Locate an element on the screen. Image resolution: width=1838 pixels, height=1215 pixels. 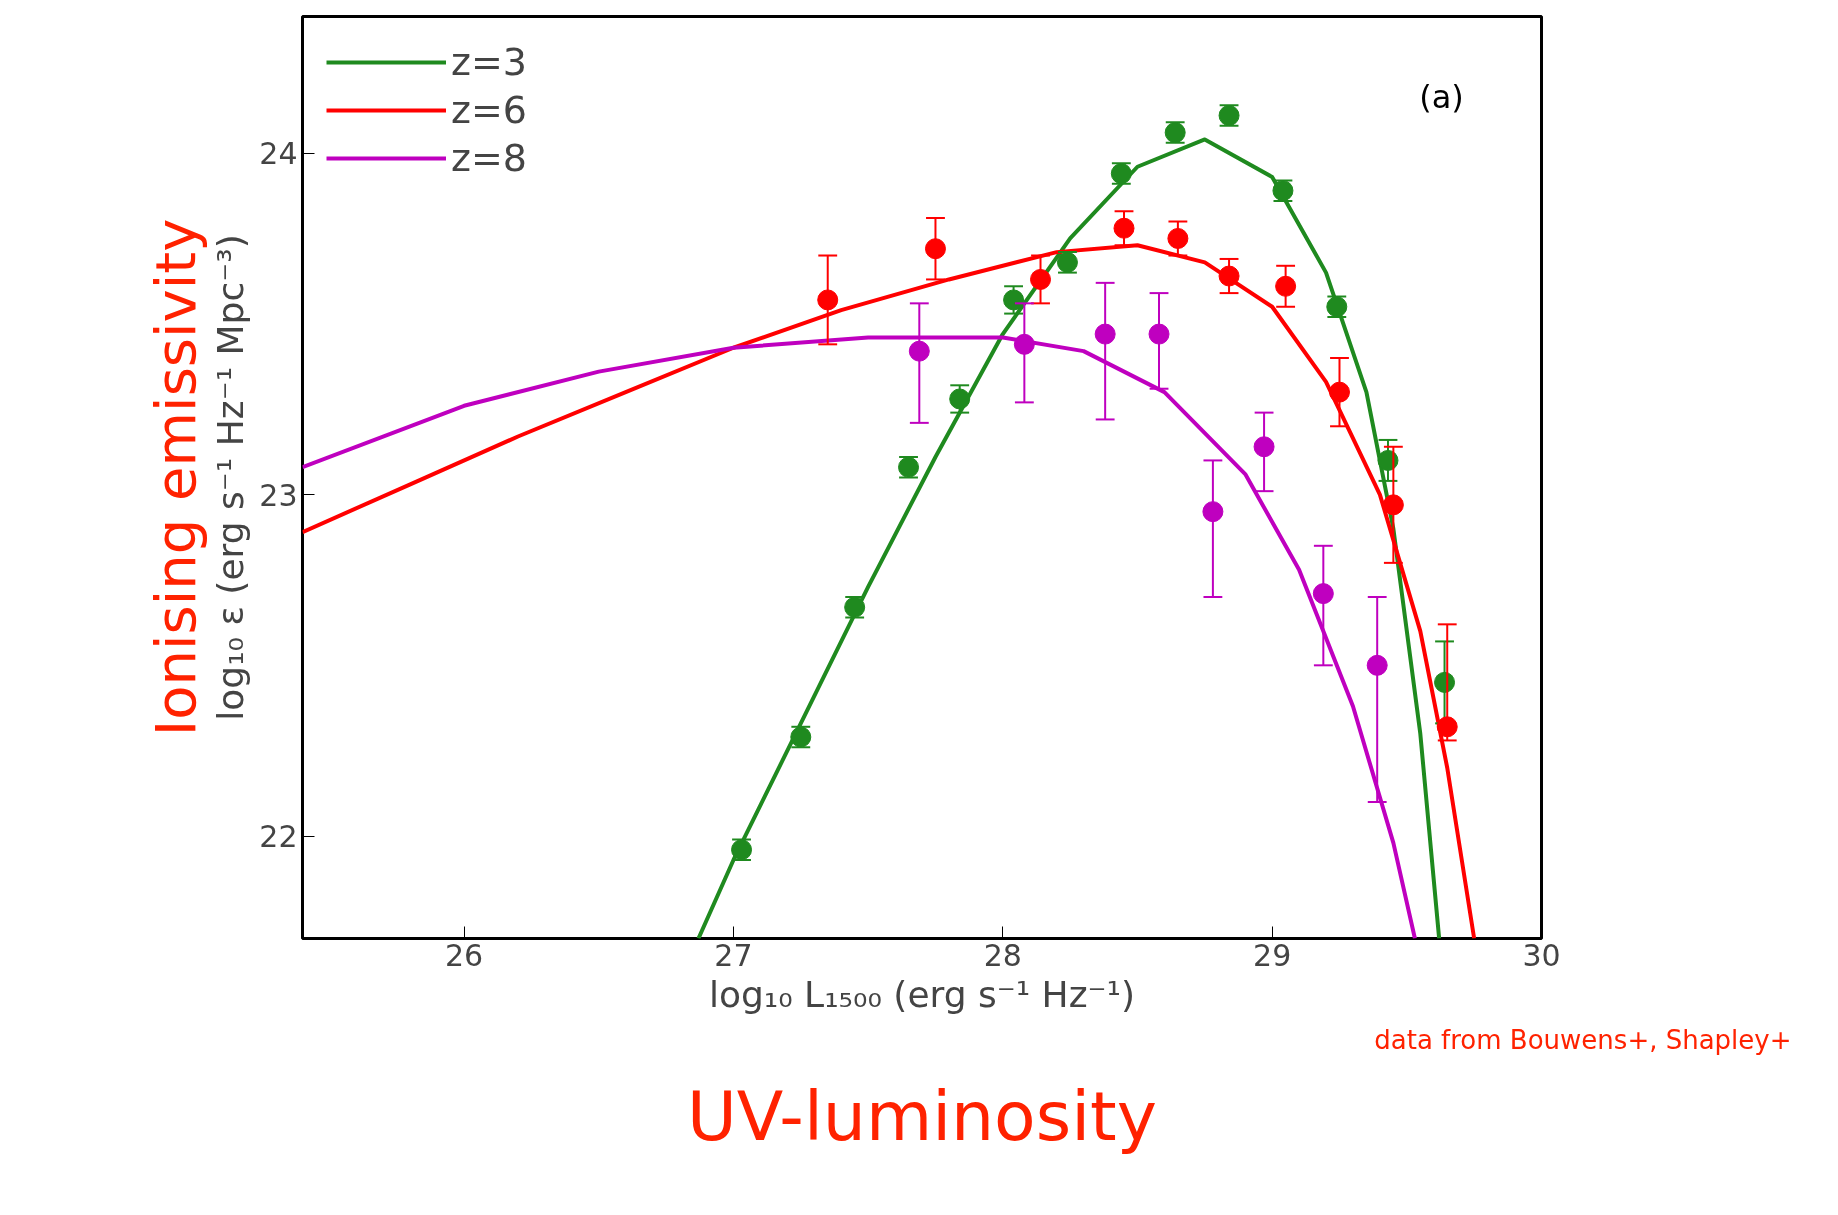
y-tick-label: 22 is located at coordinates (278, 837).